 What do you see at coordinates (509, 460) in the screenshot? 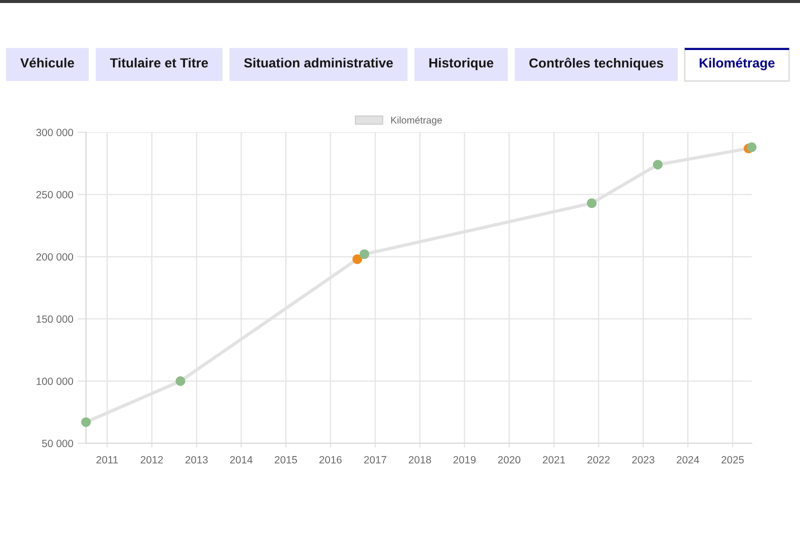
I see `x-tick-label: 2020` at bounding box center [509, 460].